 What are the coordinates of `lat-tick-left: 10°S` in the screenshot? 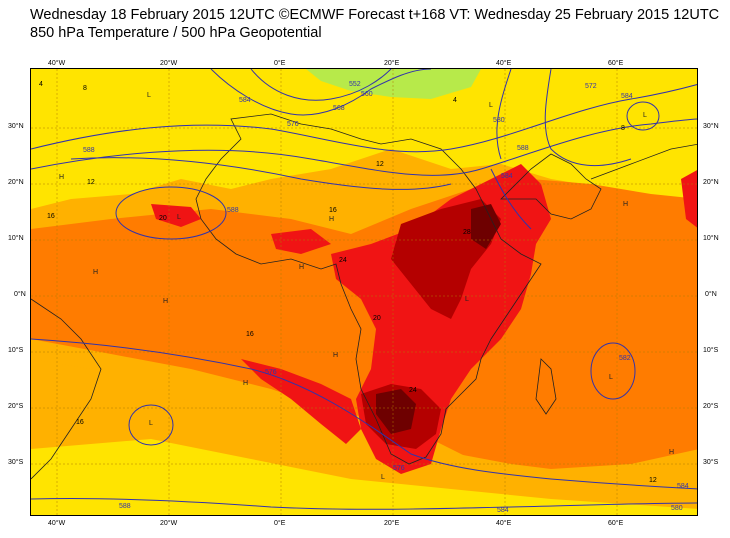 It's located at (16, 350).